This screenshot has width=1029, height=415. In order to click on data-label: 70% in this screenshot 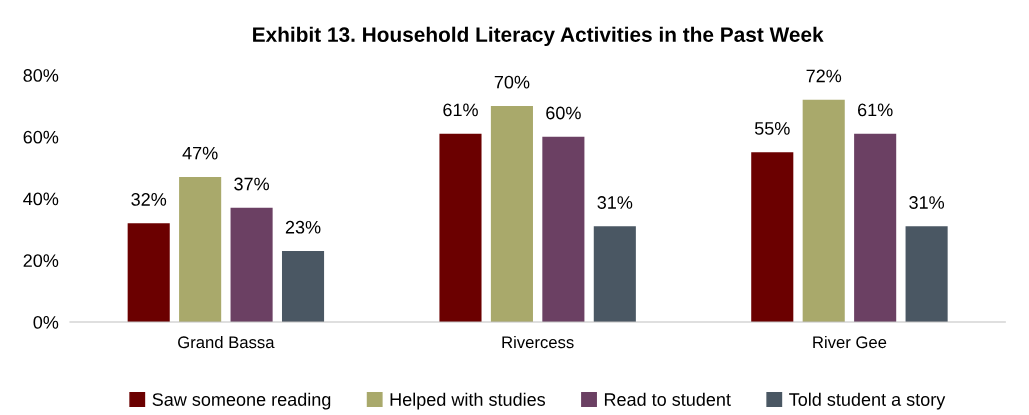, I will do `click(512, 82)`.